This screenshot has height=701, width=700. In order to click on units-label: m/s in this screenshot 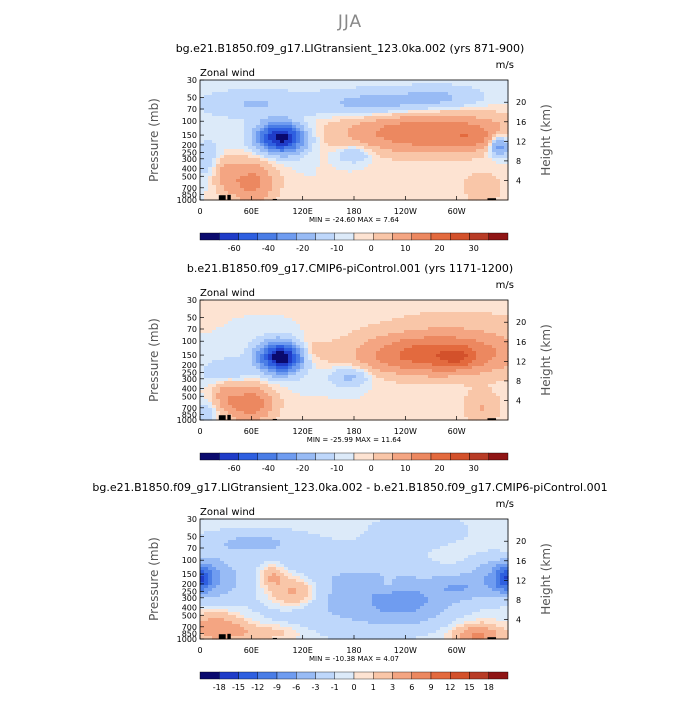, I will do `click(505, 65)`.